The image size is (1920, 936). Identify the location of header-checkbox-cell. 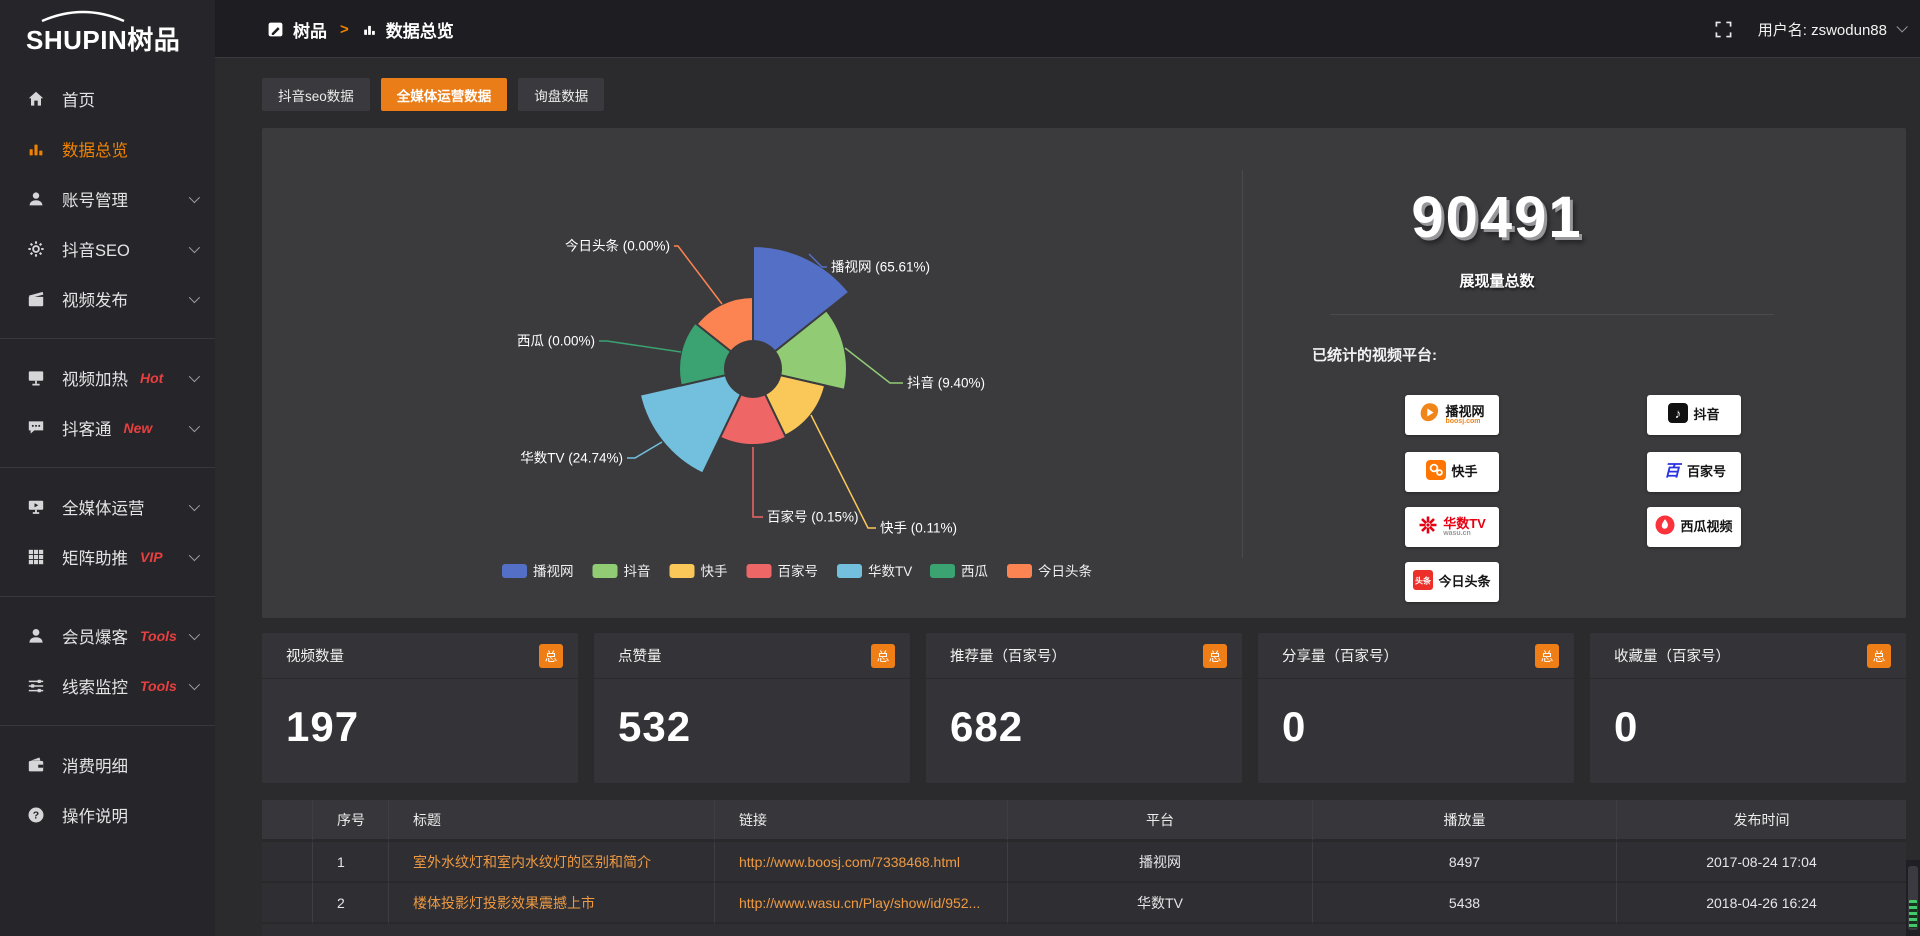
(287, 821).